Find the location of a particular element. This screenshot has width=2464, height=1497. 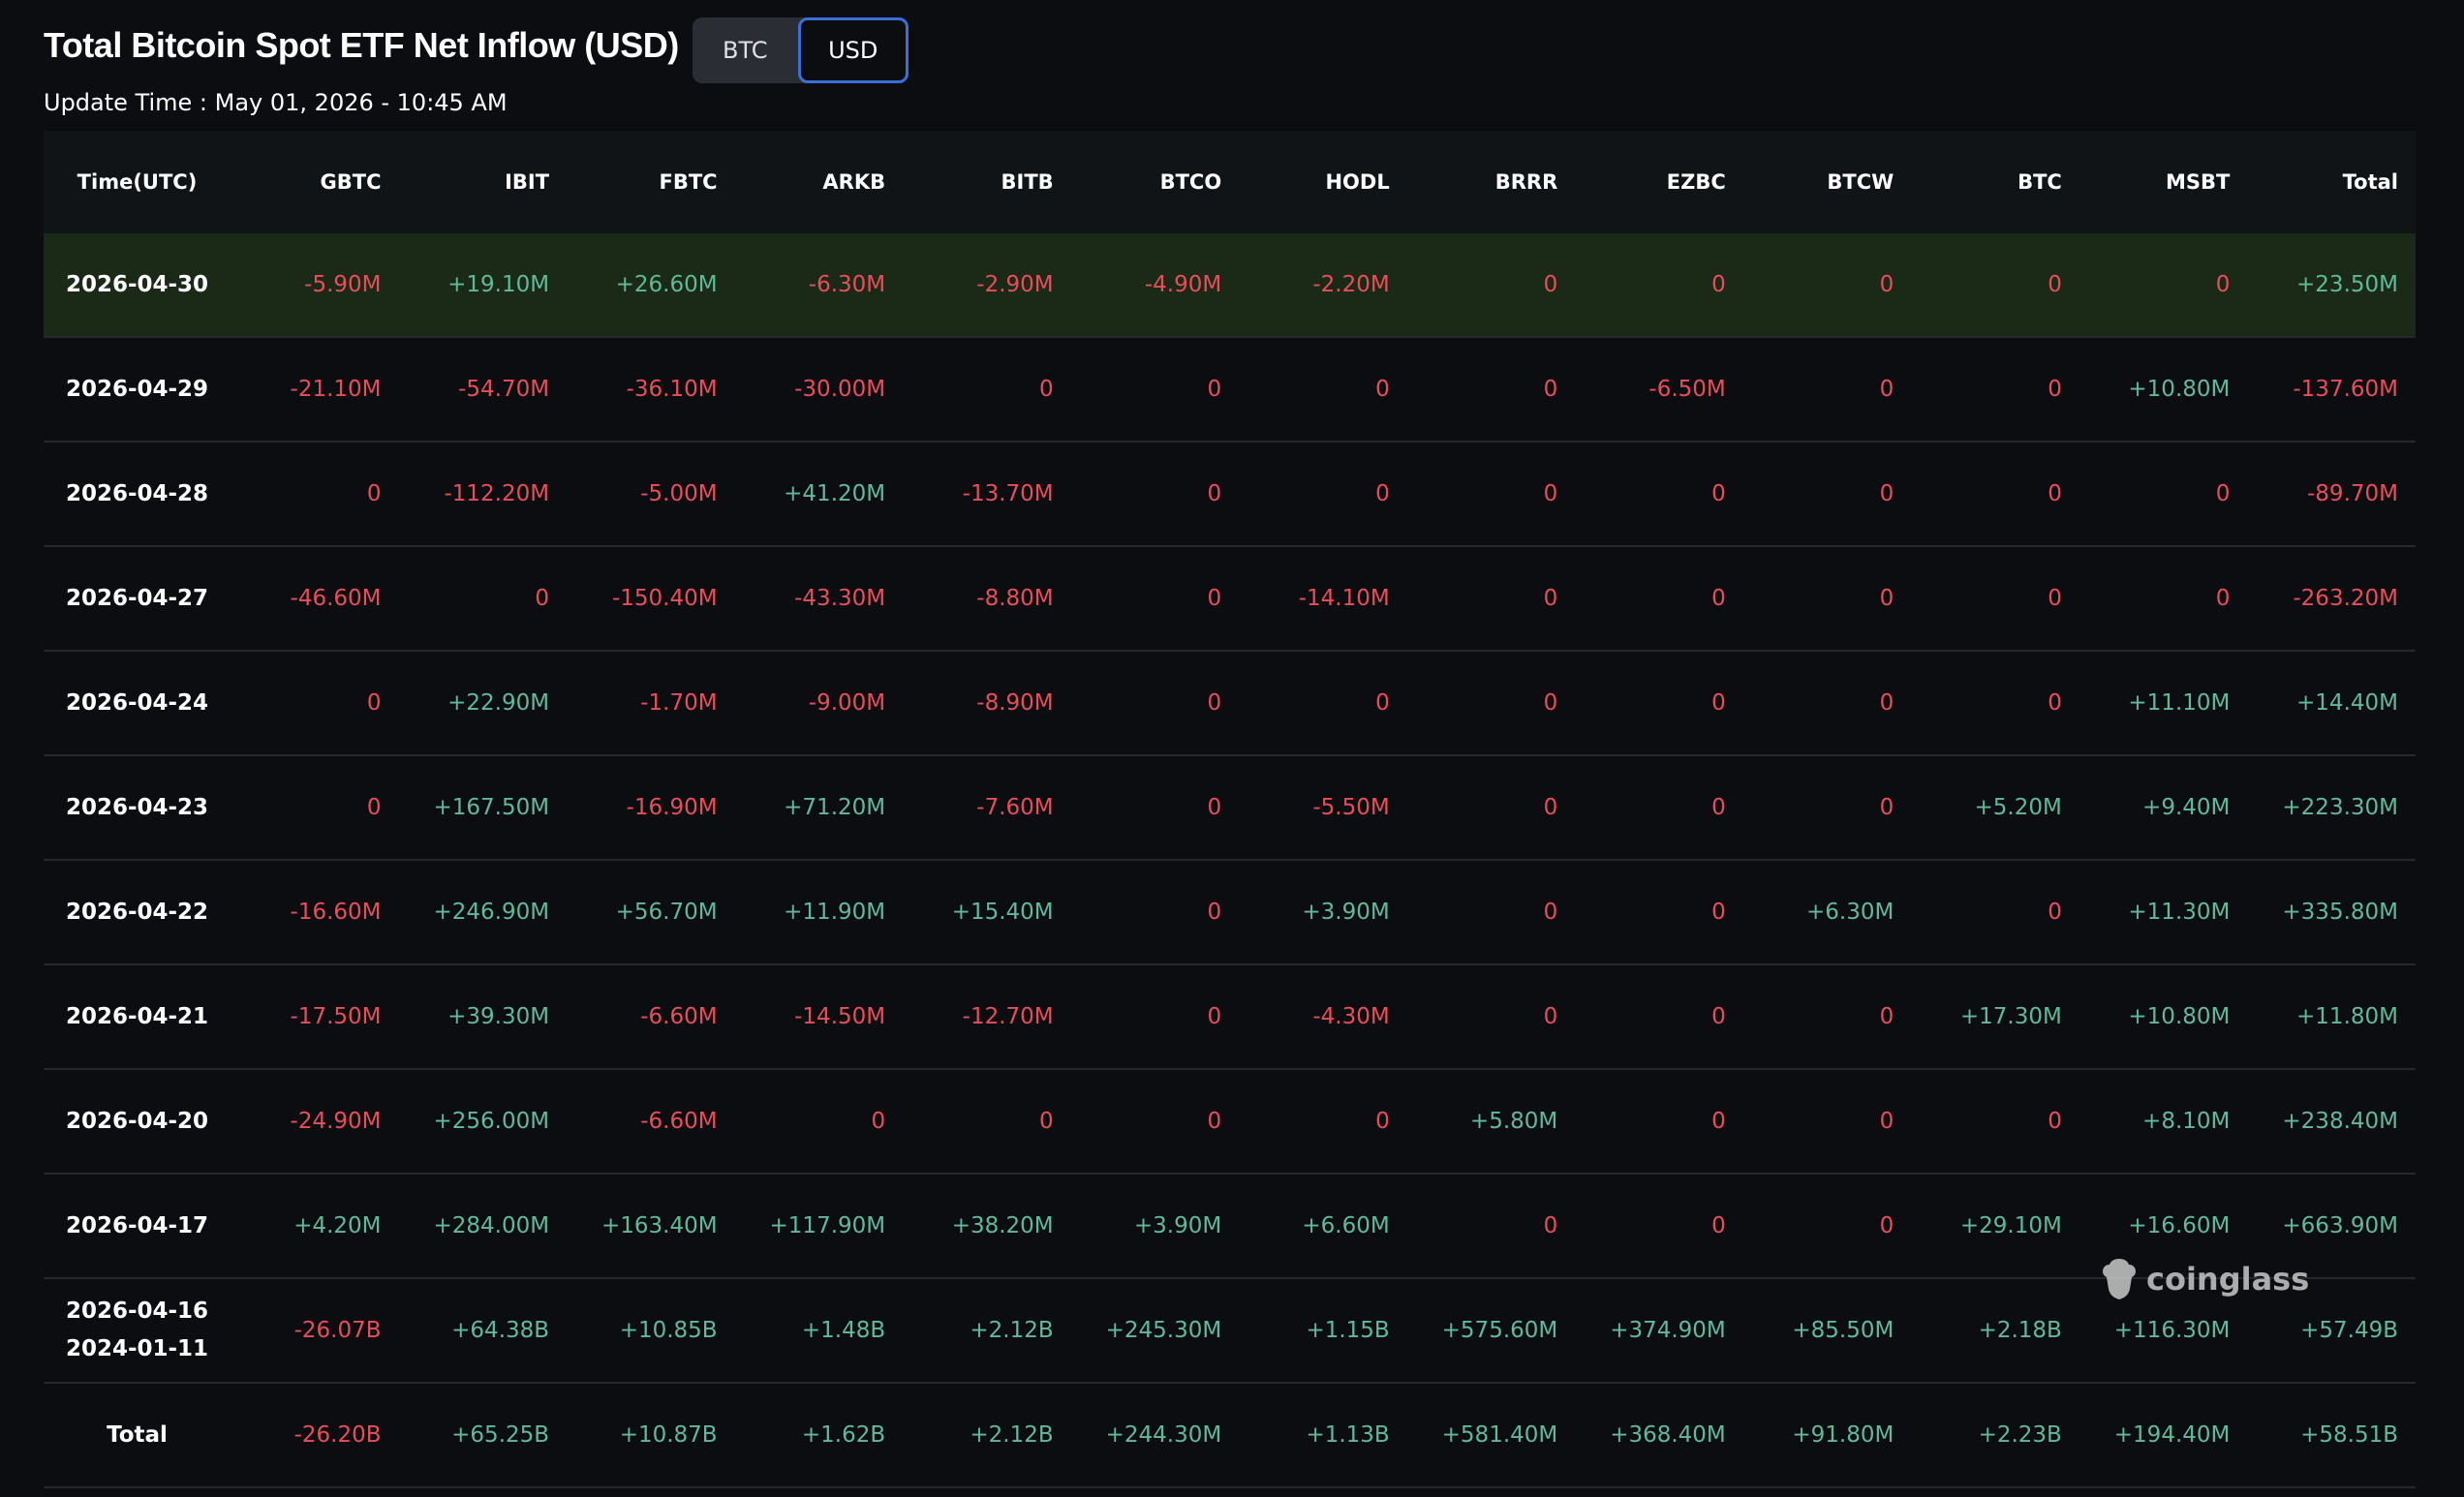

flow-cell: +9.40M is located at coordinates (2163, 808).